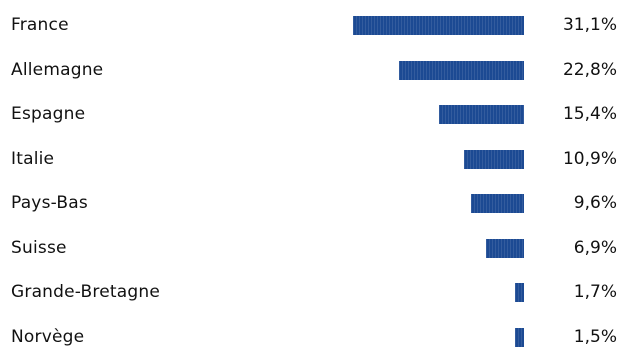 The image size is (623, 352). I want to click on value-label: 22,8%, so click(589, 69).